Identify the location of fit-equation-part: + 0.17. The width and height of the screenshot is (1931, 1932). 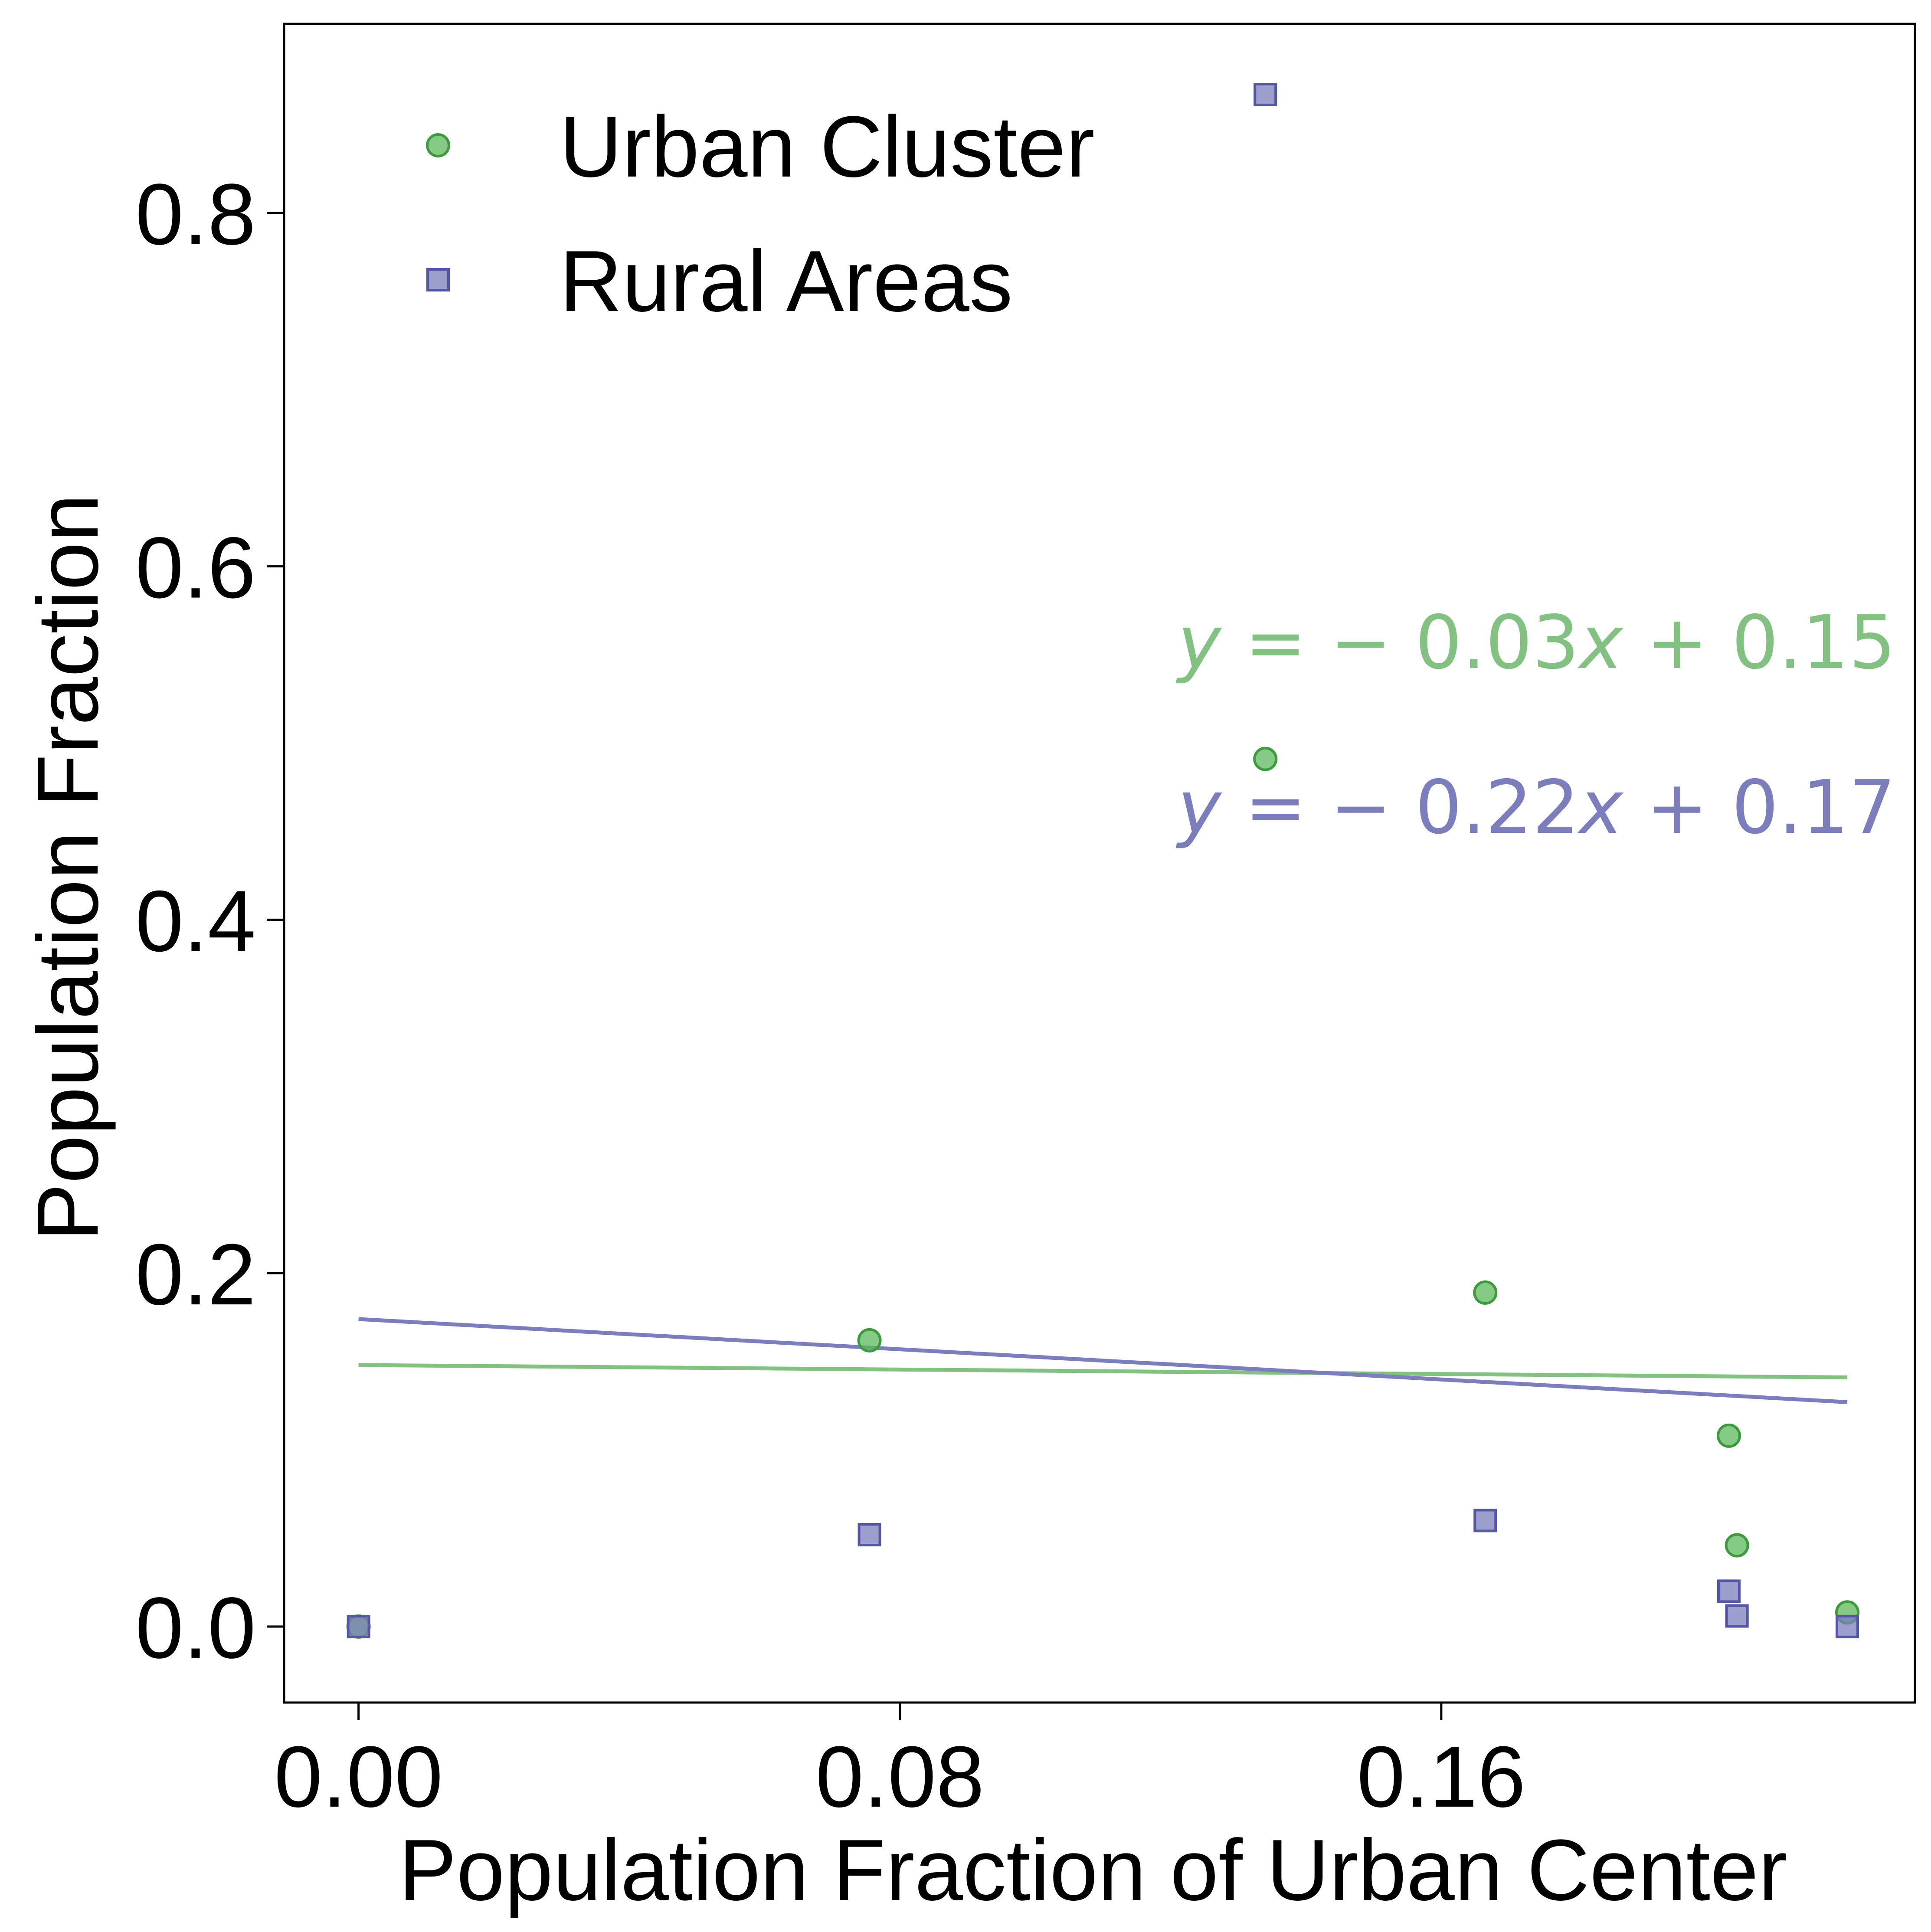
(1759, 808).